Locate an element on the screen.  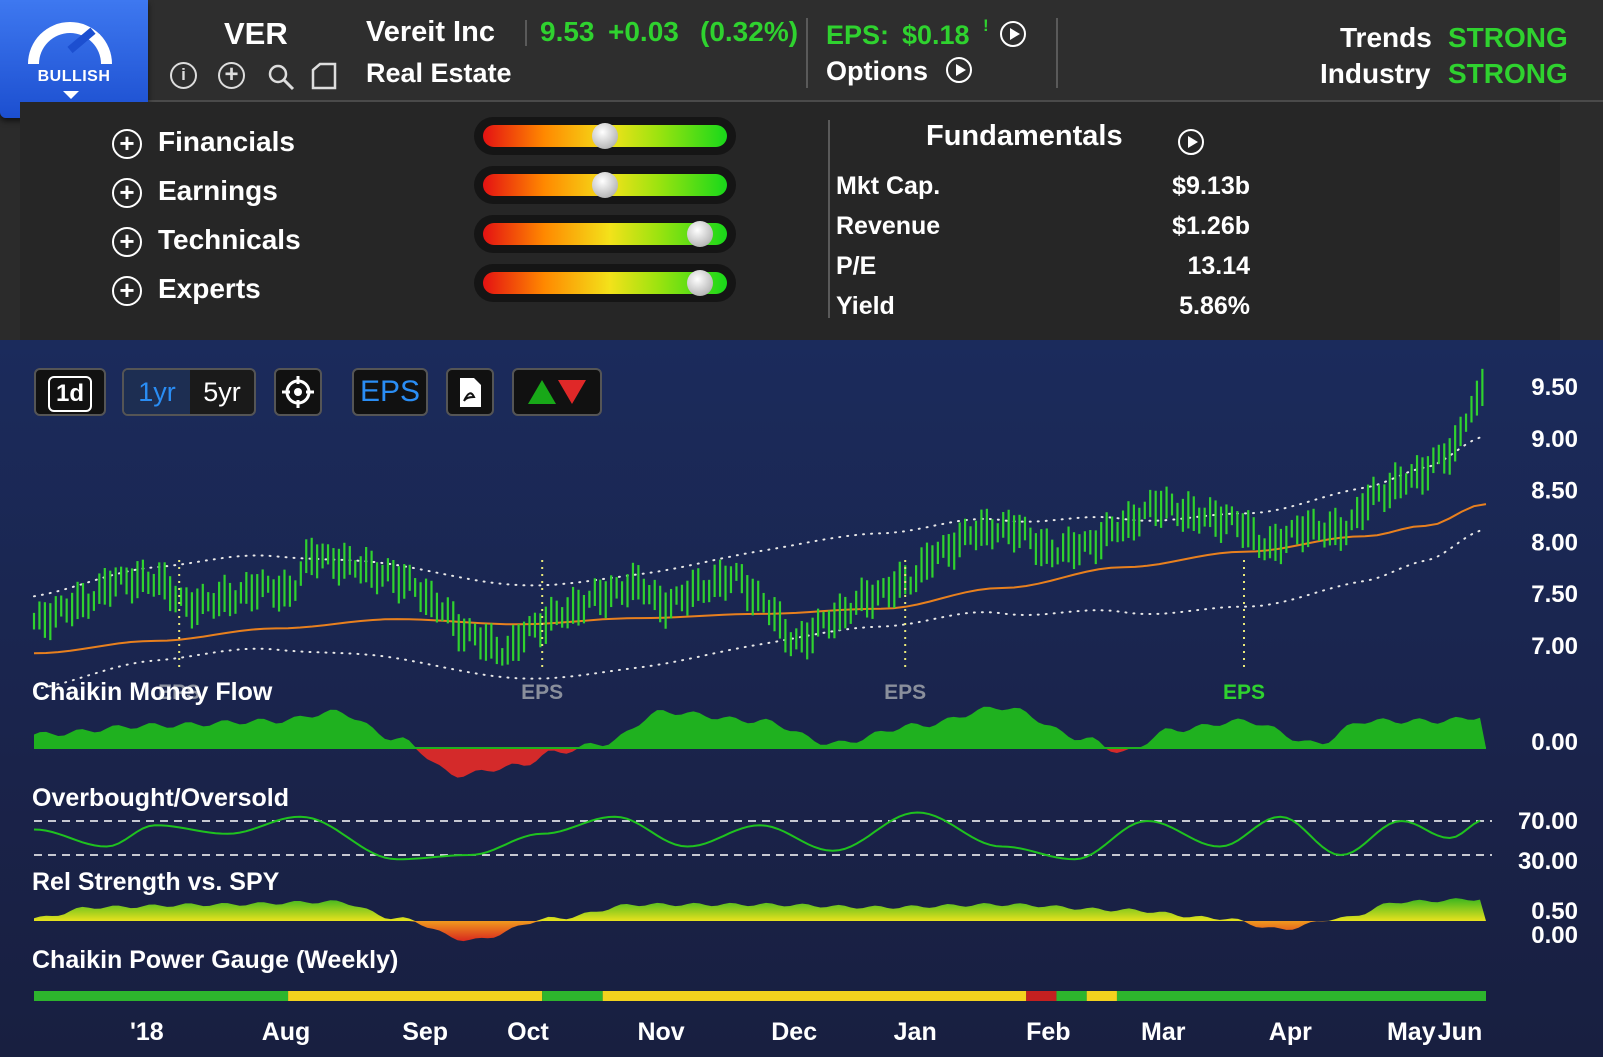
range-5yr-button: 5yr is located at coordinates (222, 392).